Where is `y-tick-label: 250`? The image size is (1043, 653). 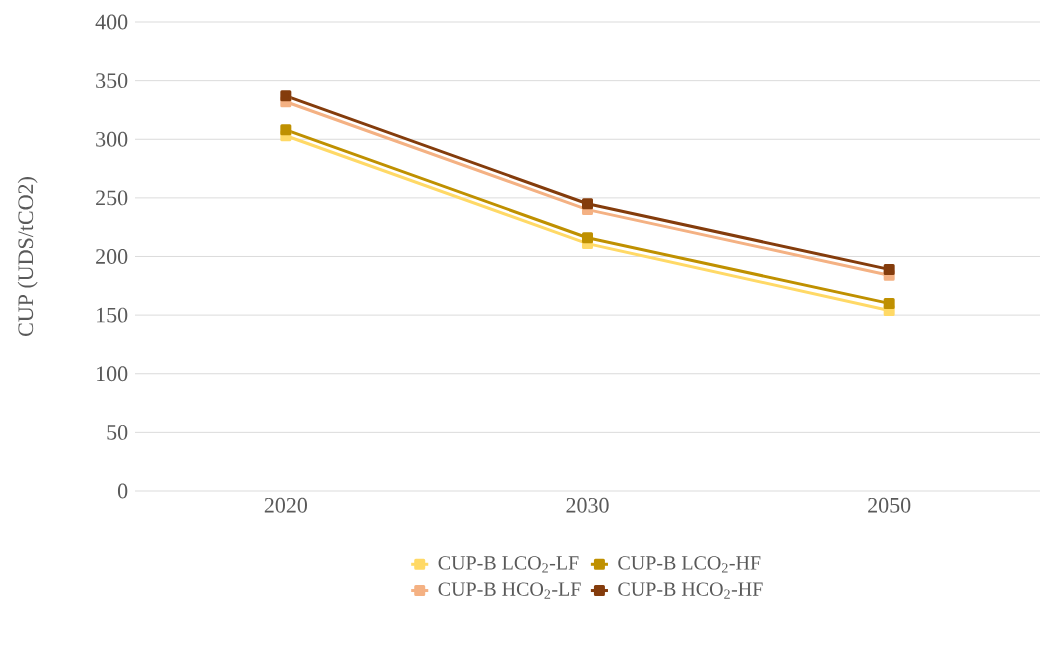
y-tick-label: 250 is located at coordinates (112, 198).